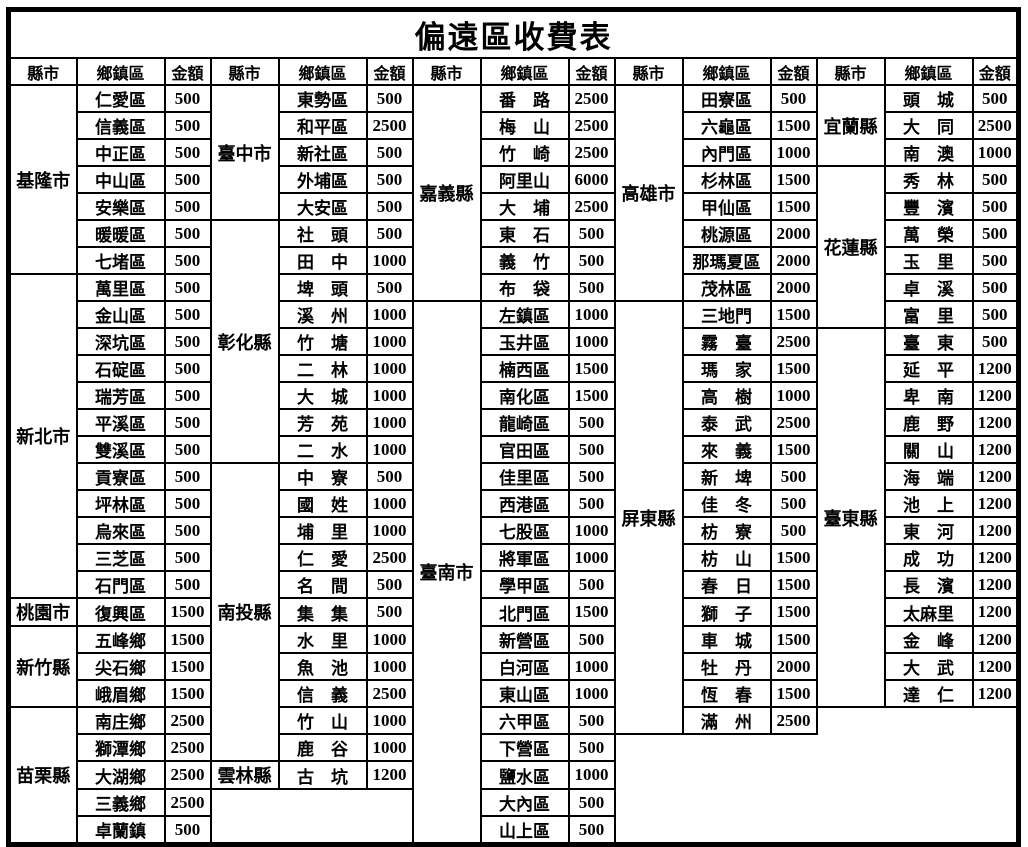 This screenshot has height=847, width=1028. Describe the element at coordinates (726, 395) in the screenshot. I see `district-cell: 高 樹` at that location.